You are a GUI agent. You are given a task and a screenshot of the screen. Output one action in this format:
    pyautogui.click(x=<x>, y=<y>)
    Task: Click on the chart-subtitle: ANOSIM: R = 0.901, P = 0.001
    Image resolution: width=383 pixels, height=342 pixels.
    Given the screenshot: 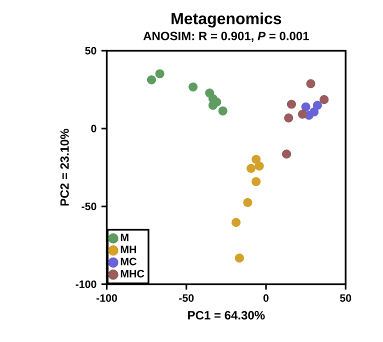 What is the action you would take?
    pyautogui.click(x=226, y=37)
    